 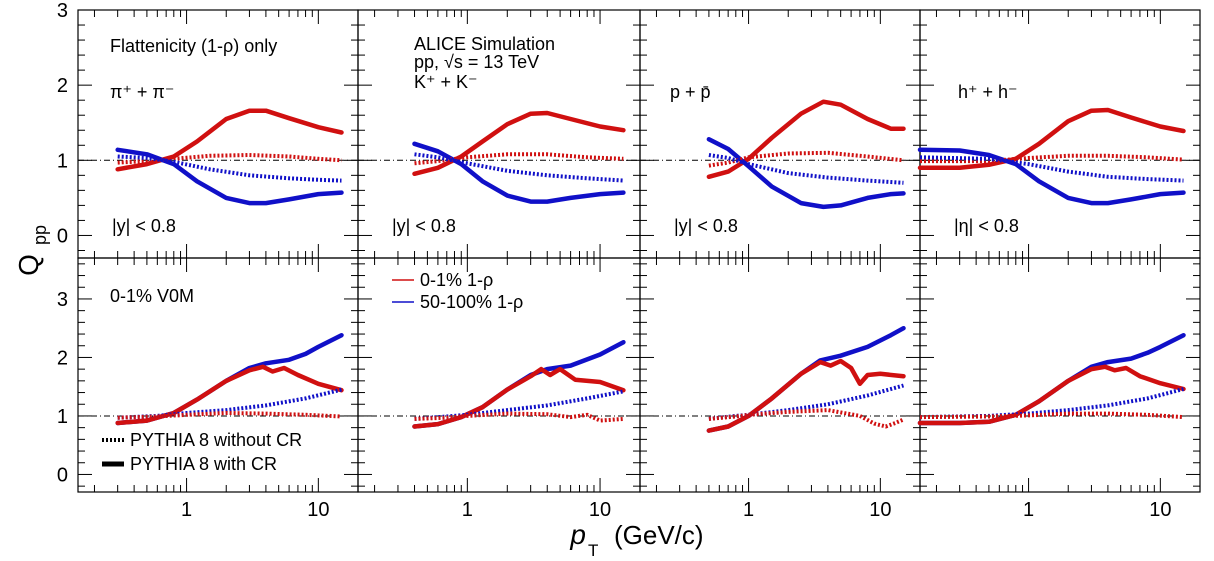 I want to click on panel-annotation: 0-1% V0M, so click(x=152, y=296).